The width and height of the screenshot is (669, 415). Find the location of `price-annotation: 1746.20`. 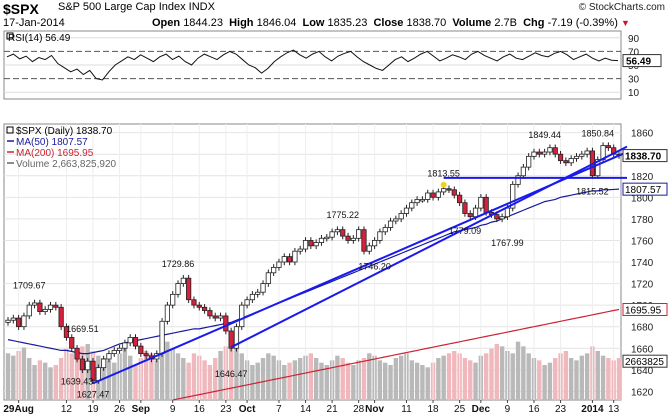

price-annotation: 1746.20 is located at coordinates (374, 266).